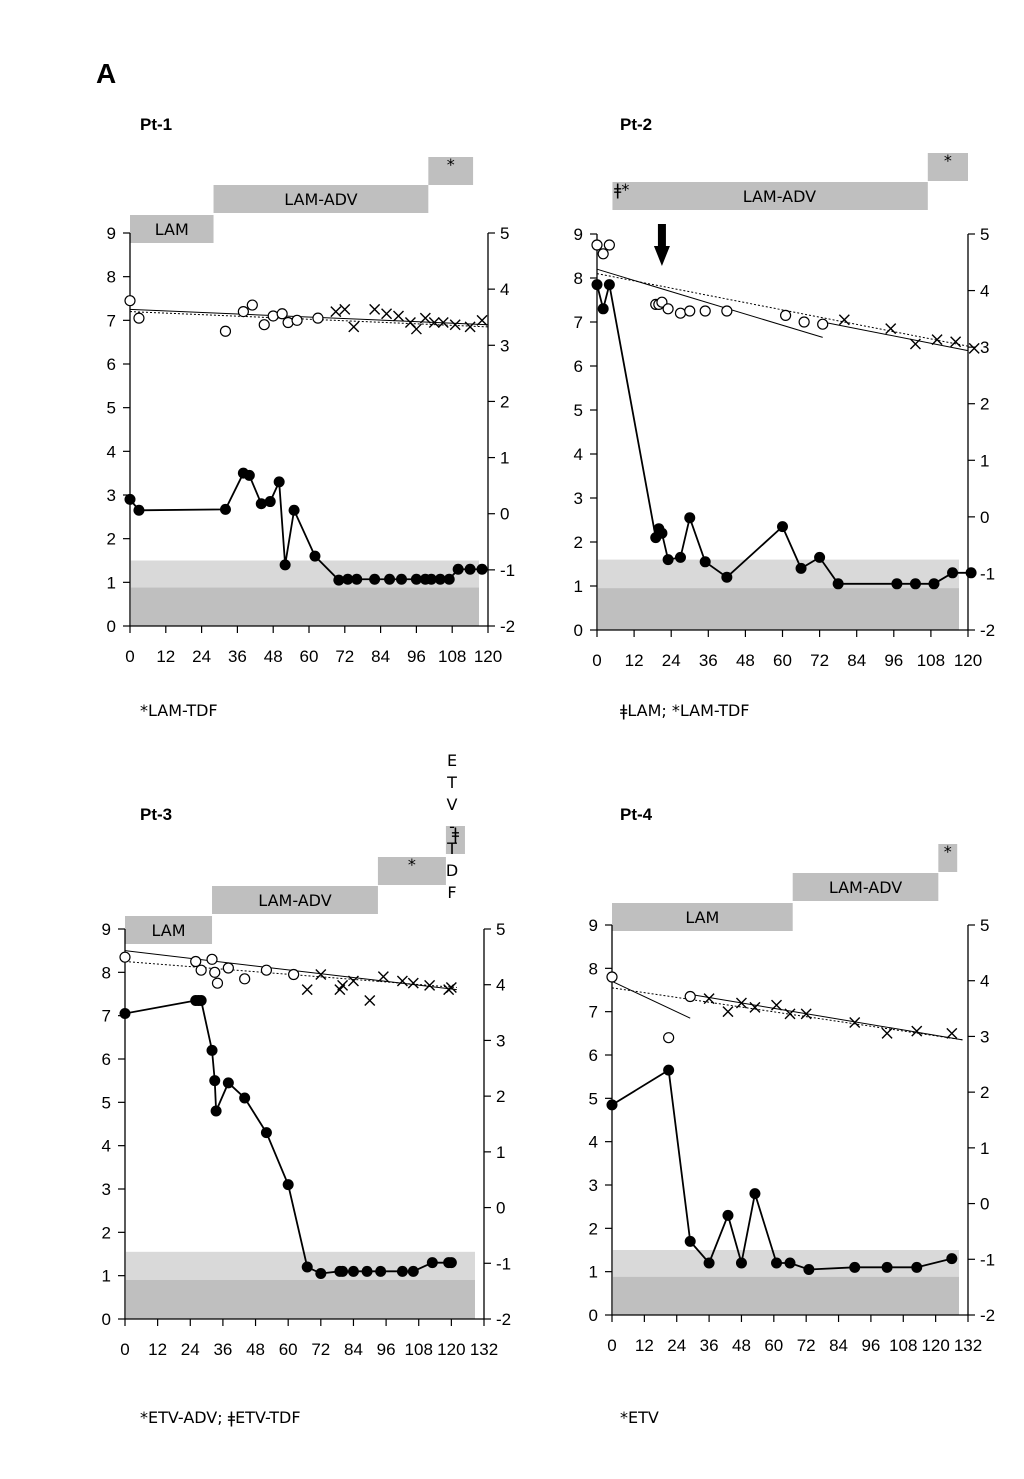 The height and width of the screenshot is (1479, 1024). Describe the element at coordinates (500, 1208) in the screenshot. I see `y-right-tick-label: 0` at that location.